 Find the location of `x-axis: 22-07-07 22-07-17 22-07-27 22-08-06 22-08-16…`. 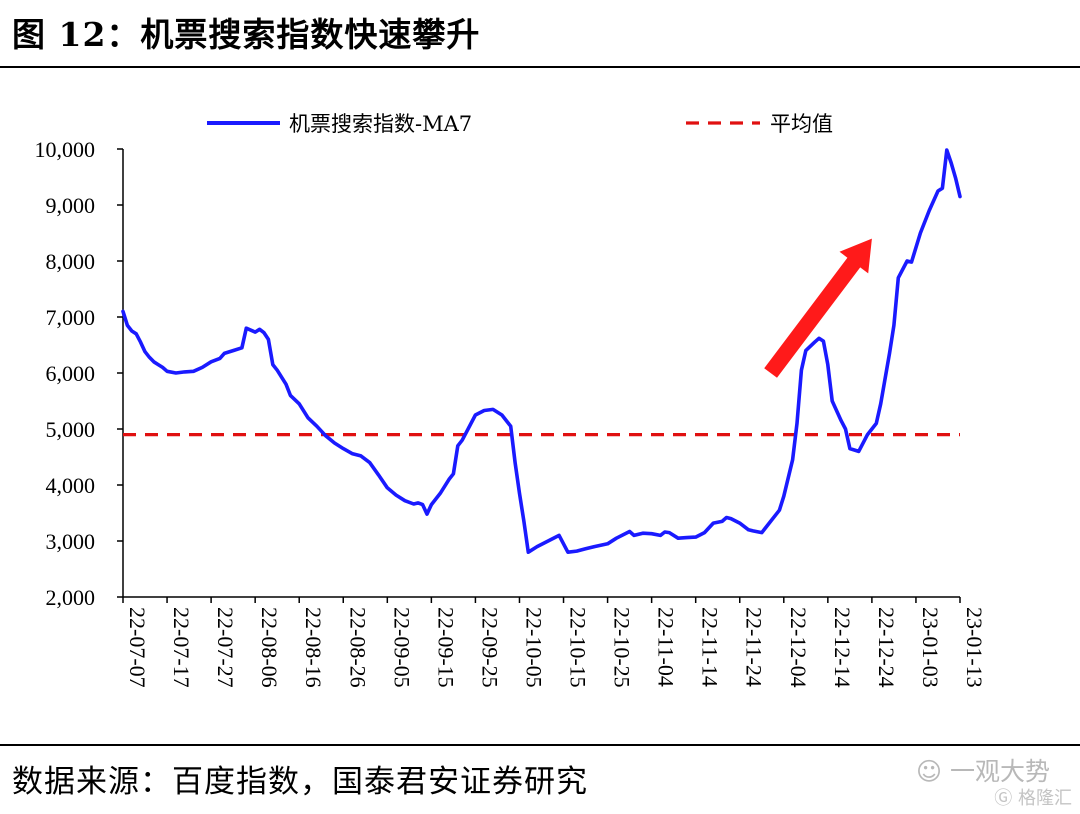

x-axis: 22-07-07 22-07-17 22-07-27 22-08-06 22-08-16… is located at coordinates (554, 642).